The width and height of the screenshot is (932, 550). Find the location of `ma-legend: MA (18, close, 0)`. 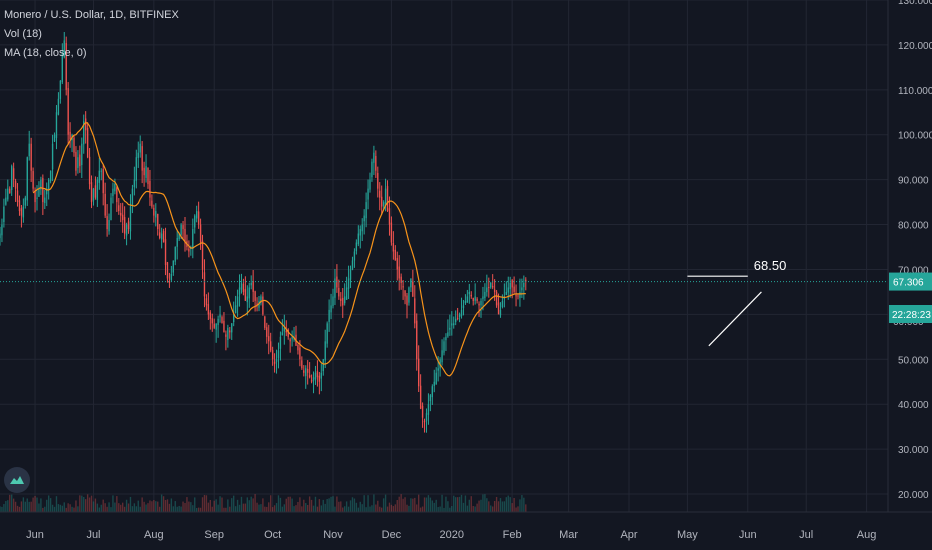

ma-legend: MA (18, close, 0) is located at coordinates (45, 53).